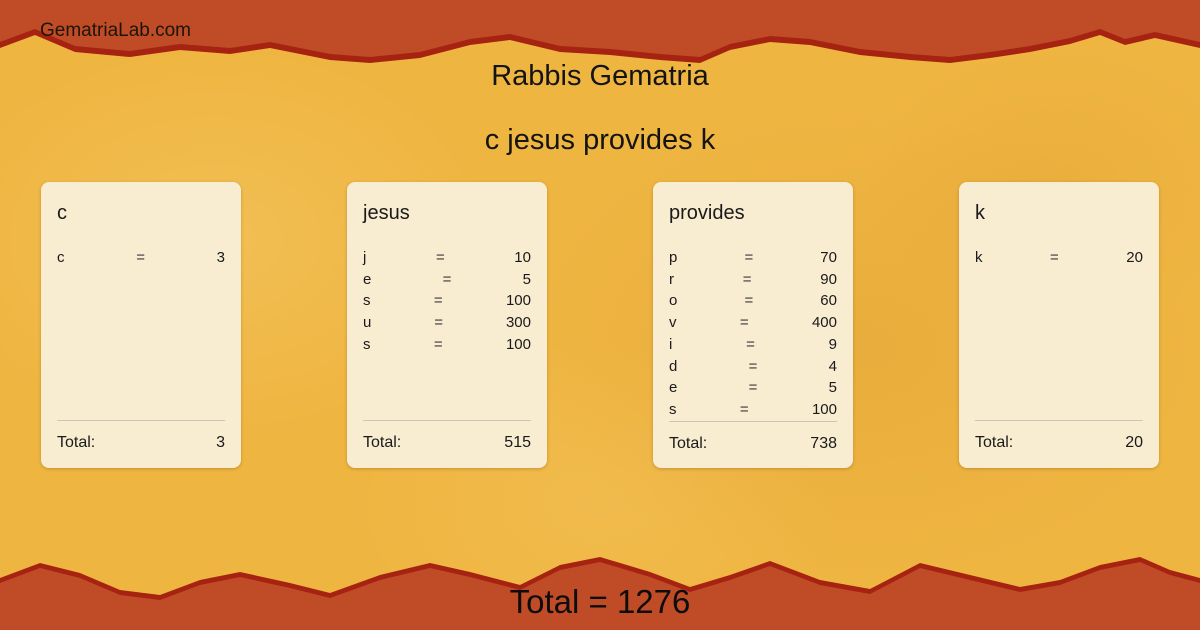 The image size is (1200, 630). What do you see at coordinates (447, 437) in the screenshot?
I see `card-total-row: Total: 515` at bounding box center [447, 437].